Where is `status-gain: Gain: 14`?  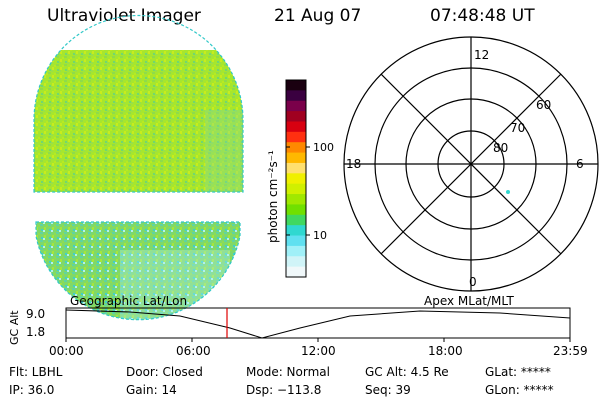 status-gain: Gain: 14 is located at coordinates (151, 390).